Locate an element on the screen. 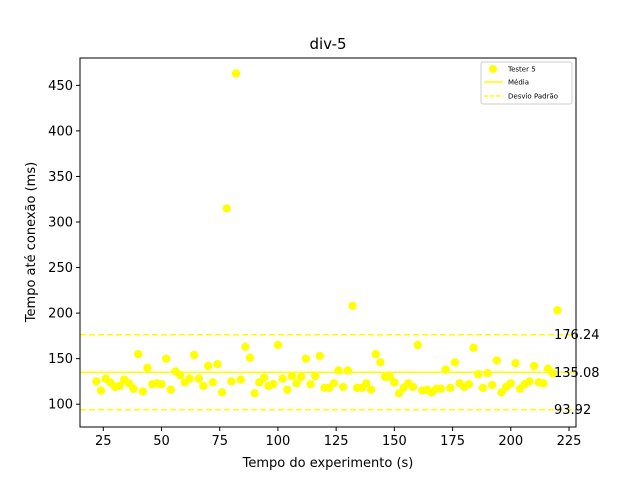 The height and width of the screenshot is (480, 640). mean-label: 135.08 is located at coordinates (577, 373).